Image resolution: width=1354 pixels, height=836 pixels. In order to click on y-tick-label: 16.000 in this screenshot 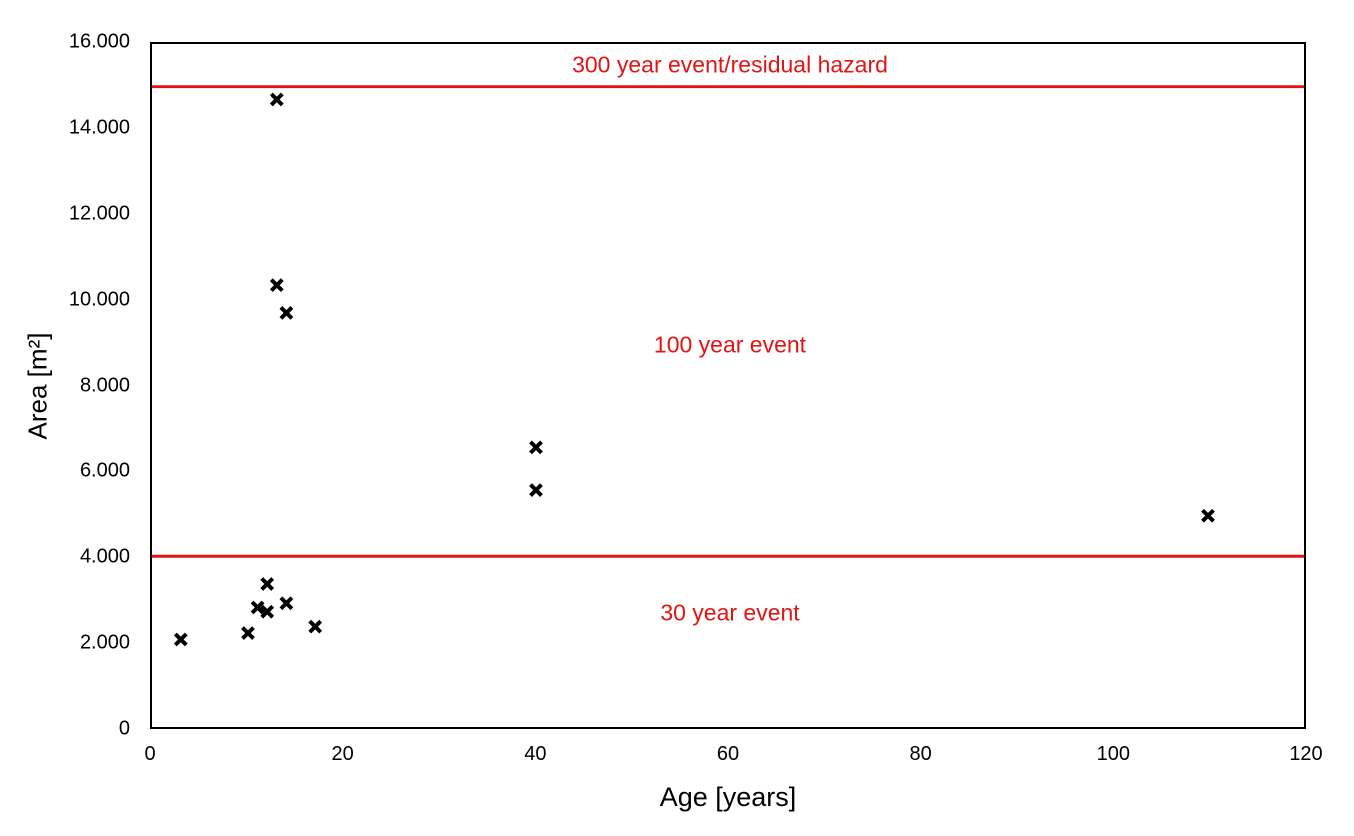, I will do `click(99, 41)`.